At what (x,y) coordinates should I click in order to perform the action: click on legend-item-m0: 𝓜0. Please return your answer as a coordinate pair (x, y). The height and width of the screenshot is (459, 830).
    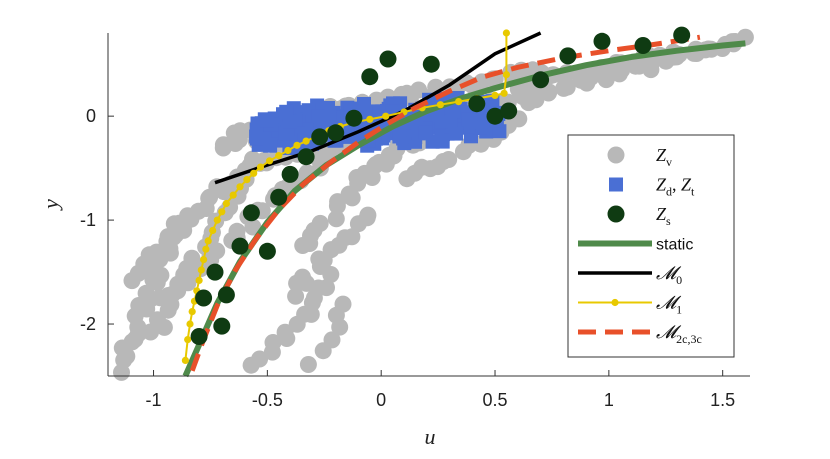
    Looking at the image, I should click on (630, 275).